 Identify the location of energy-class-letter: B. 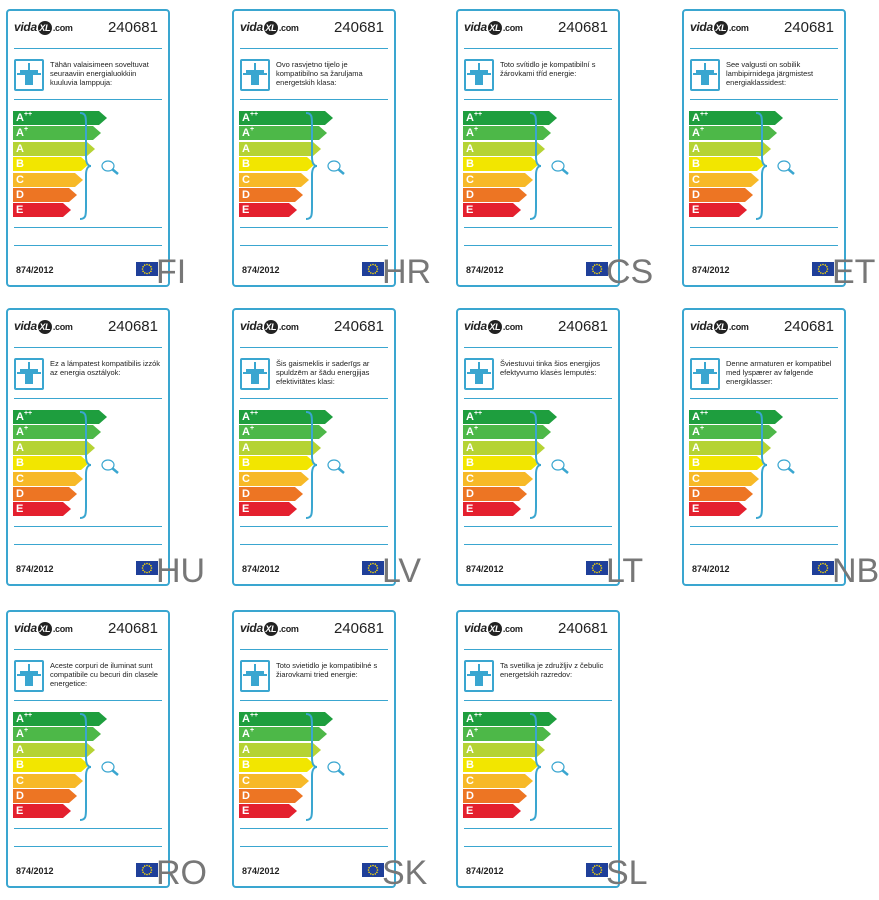
(470, 164).